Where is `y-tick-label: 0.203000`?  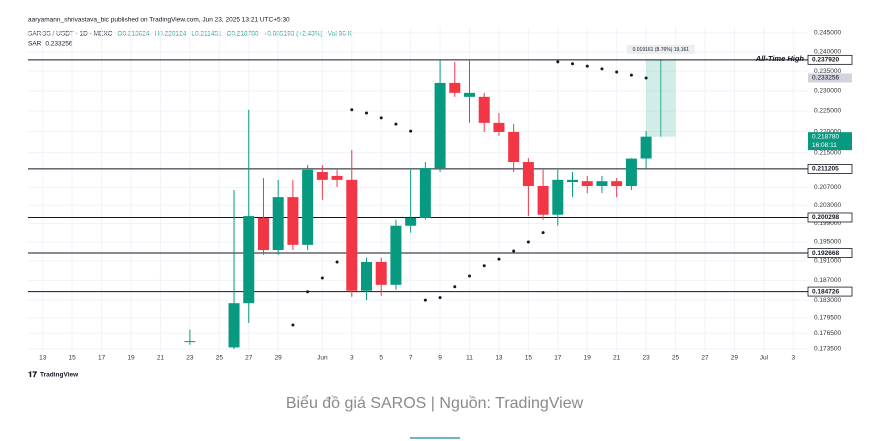 y-tick-label: 0.203000 is located at coordinates (827, 205).